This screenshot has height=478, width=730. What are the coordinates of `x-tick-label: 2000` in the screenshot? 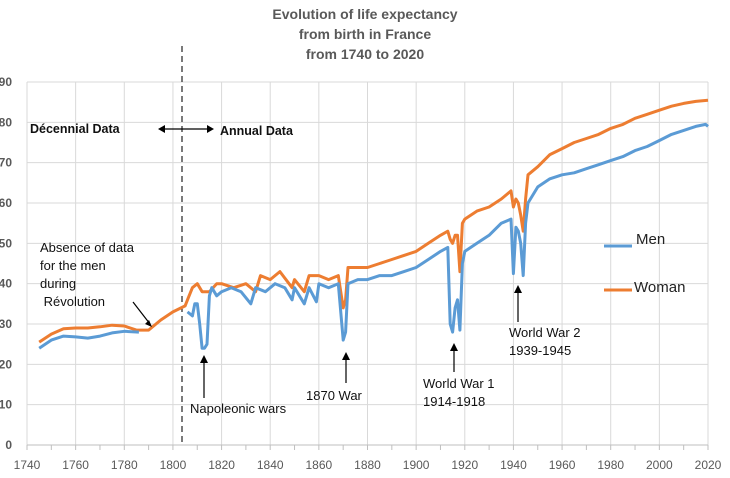 It's located at (659, 465).